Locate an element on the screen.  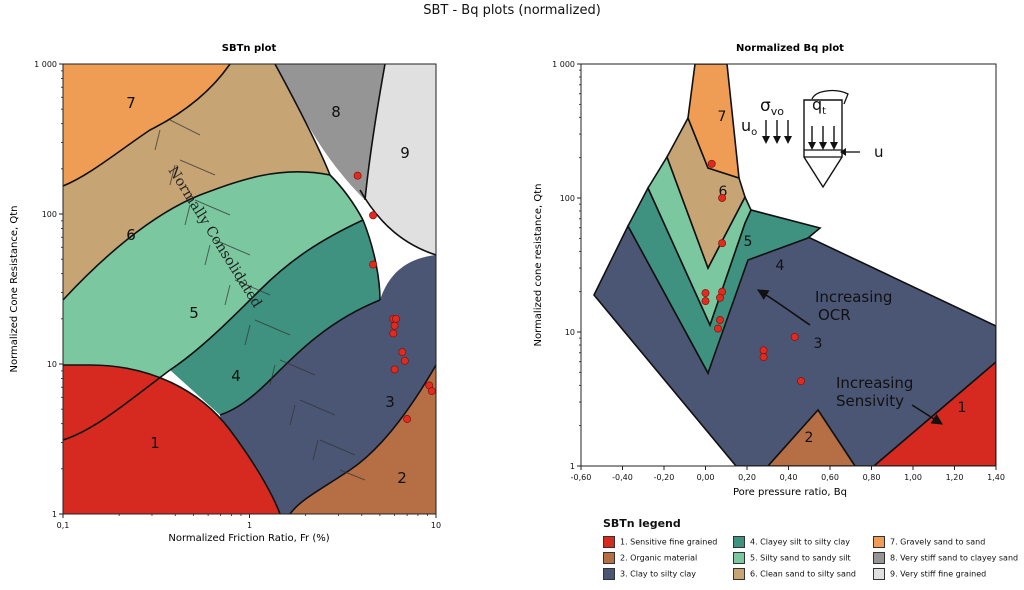
right-data-points is located at coordinates (753, 272).